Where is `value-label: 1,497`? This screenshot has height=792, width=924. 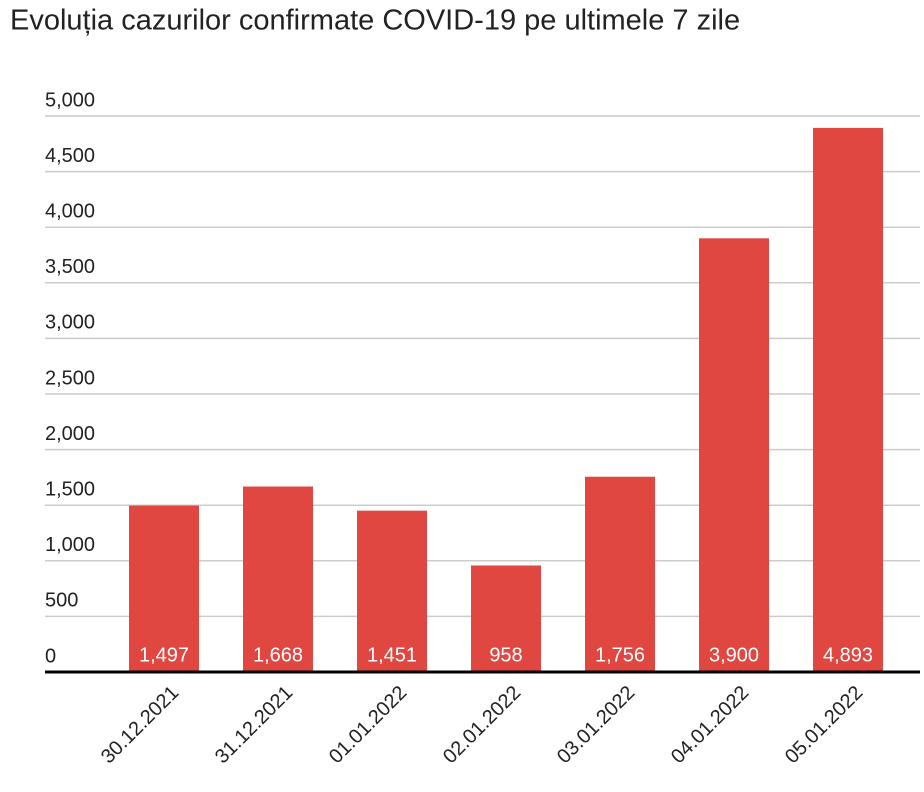
value-label: 1,497 is located at coordinates (164, 655).